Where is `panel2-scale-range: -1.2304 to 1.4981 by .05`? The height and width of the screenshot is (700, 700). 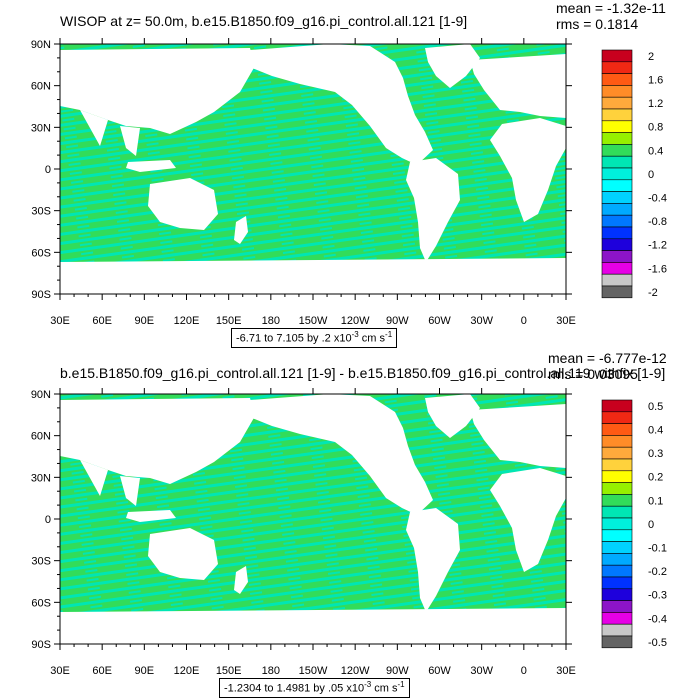 panel2-scale-range: -1.2304 to 1.4981 by .05 is located at coordinates (284, 688).